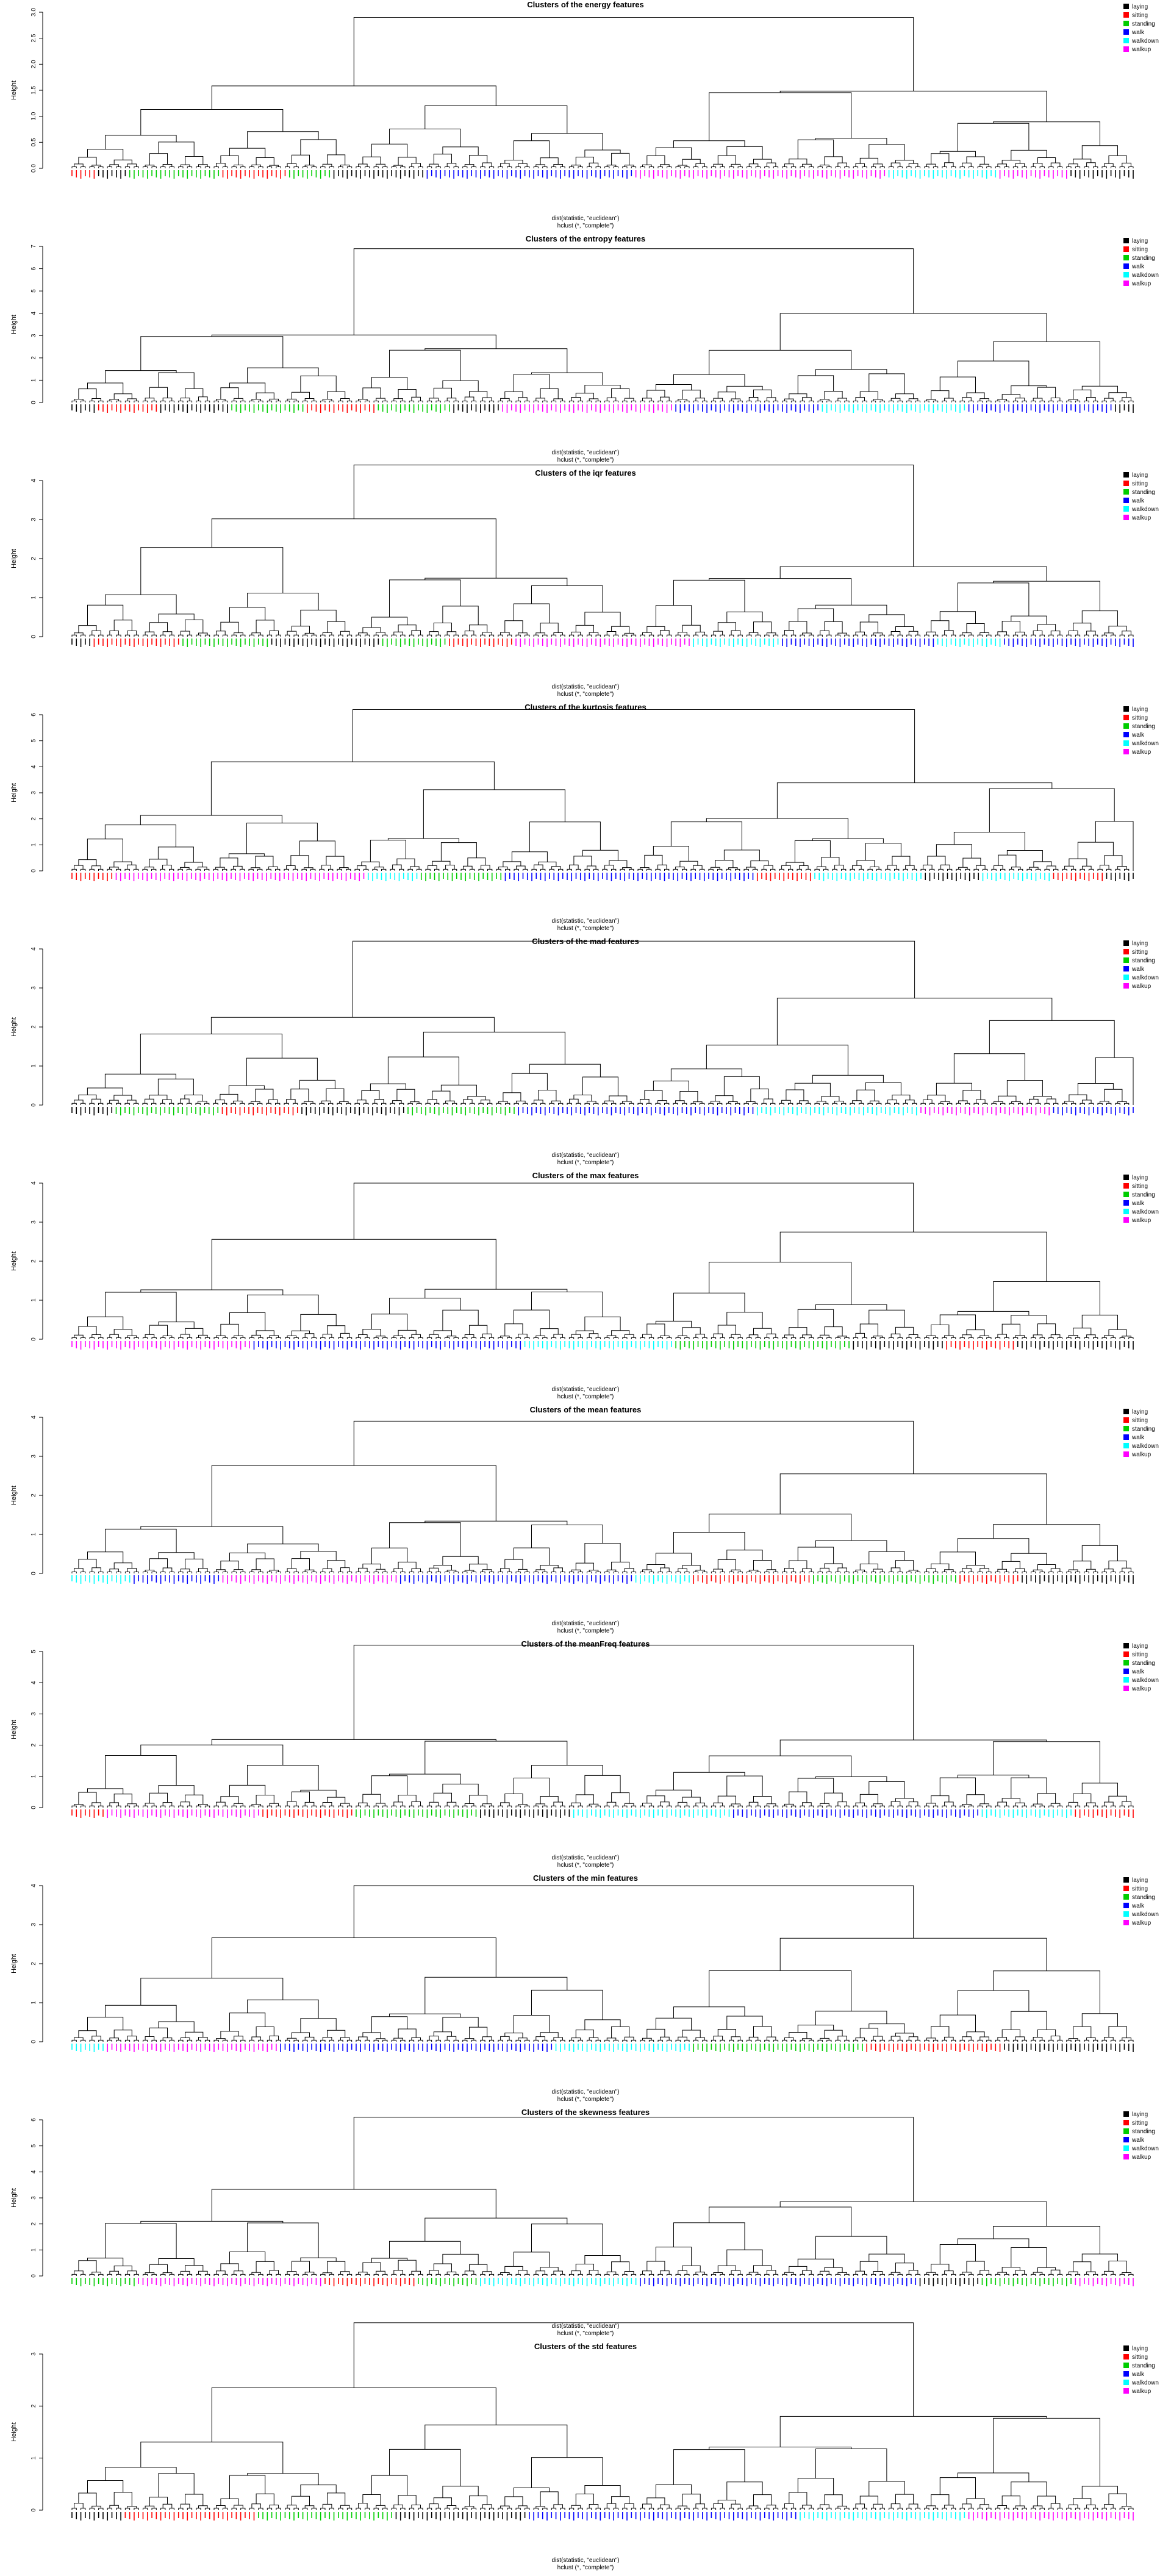  What do you see at coordinates (33, 1925) in the screenshot?
I see `y-tick-label: 3` at bounding box center [33, 1925].